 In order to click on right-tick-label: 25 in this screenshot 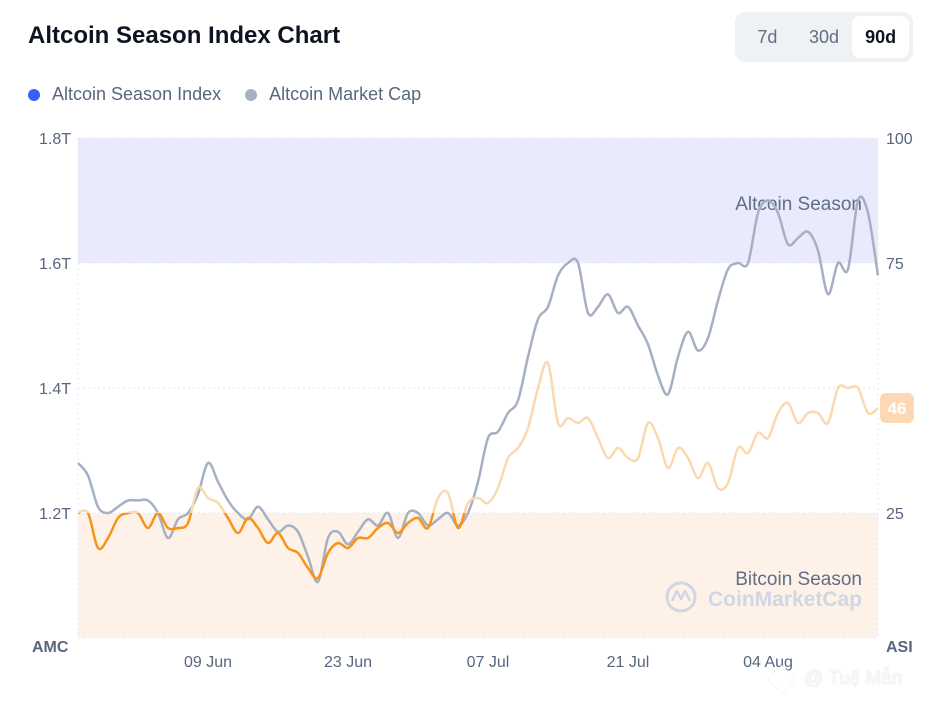, I will do `click(895, 514)`.